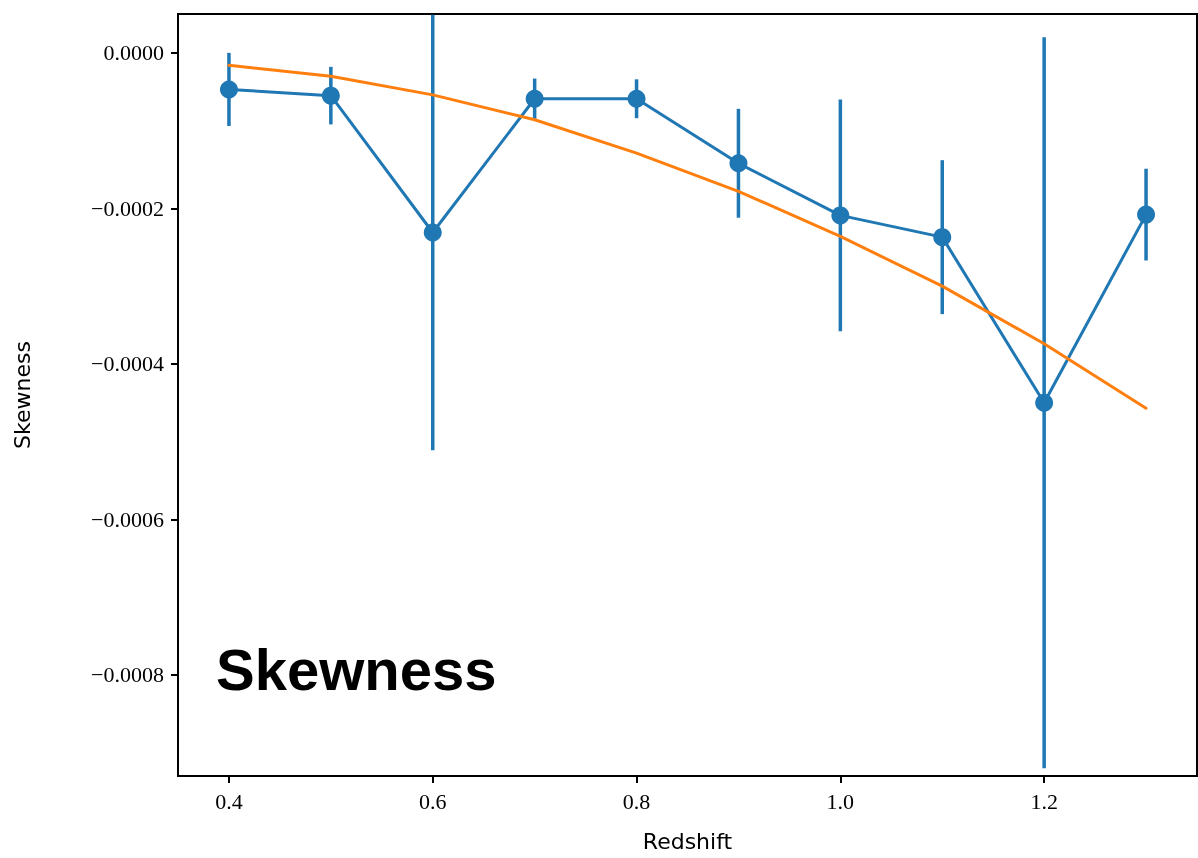  What do you see at coordinates (127, 208) in the screenshot?
I see `y-tick-label: −0.0002` at bounding box center [127, 208].